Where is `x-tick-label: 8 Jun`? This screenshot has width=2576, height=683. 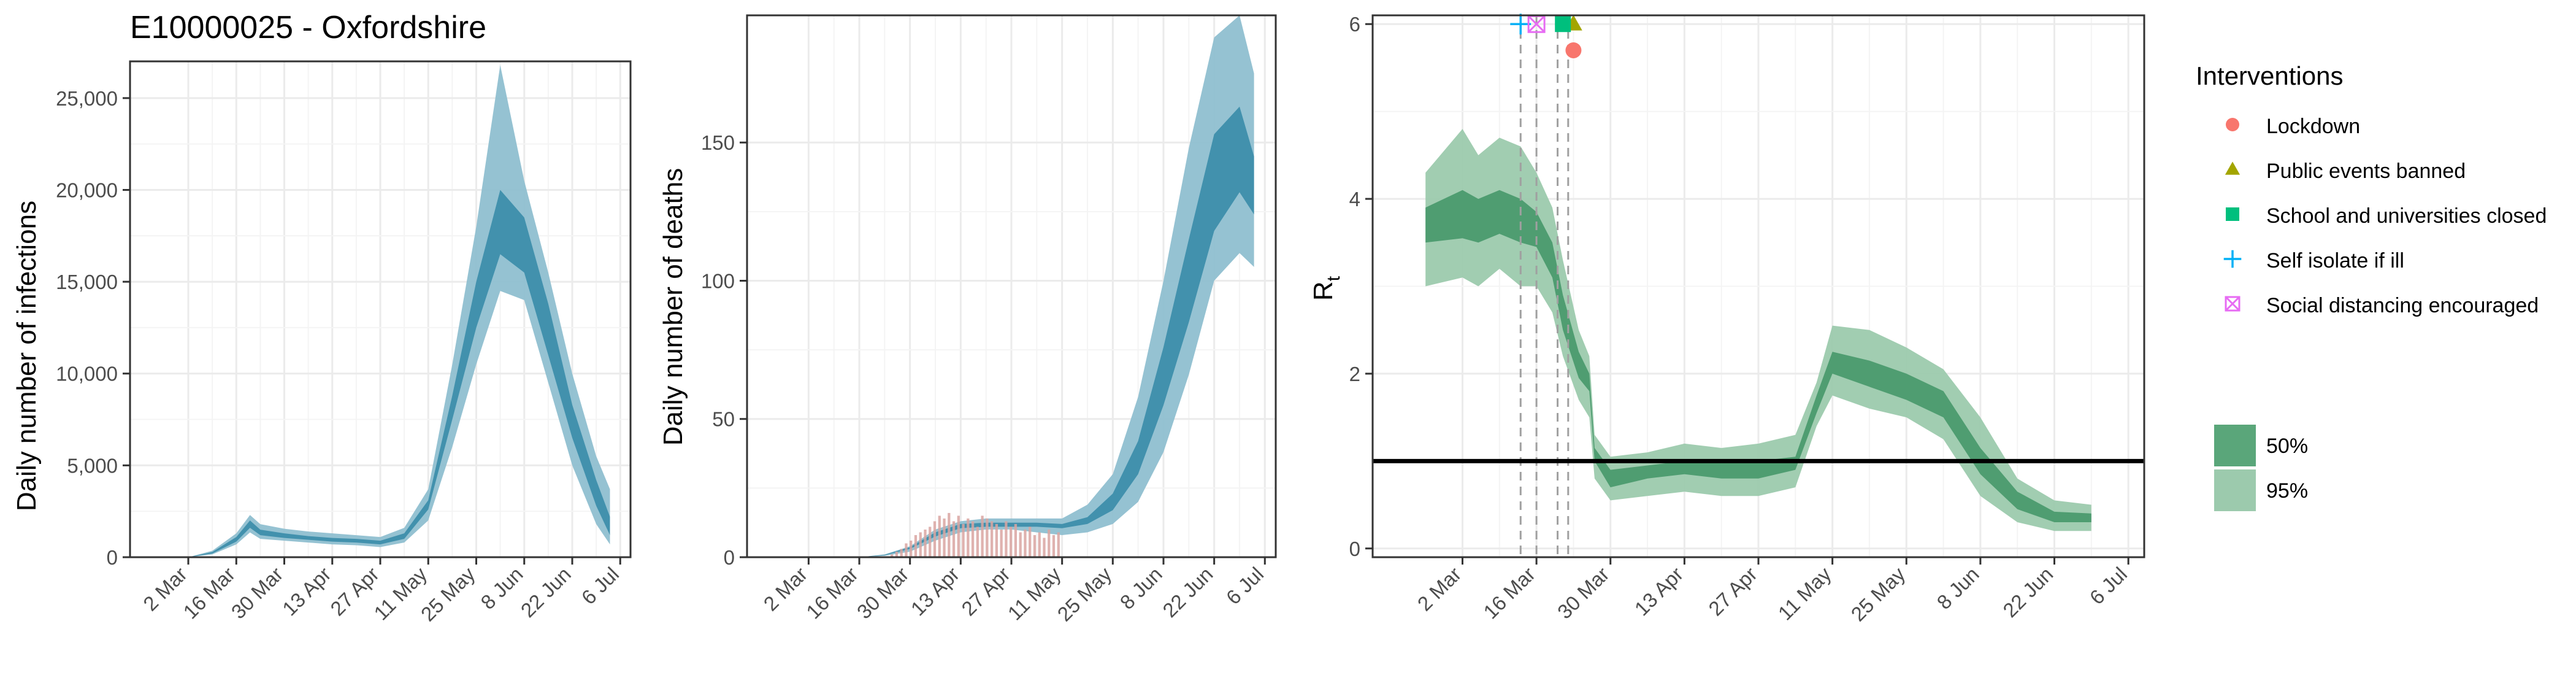 x-tick-label: 8 Jun is located at coordinates (1958, 588).